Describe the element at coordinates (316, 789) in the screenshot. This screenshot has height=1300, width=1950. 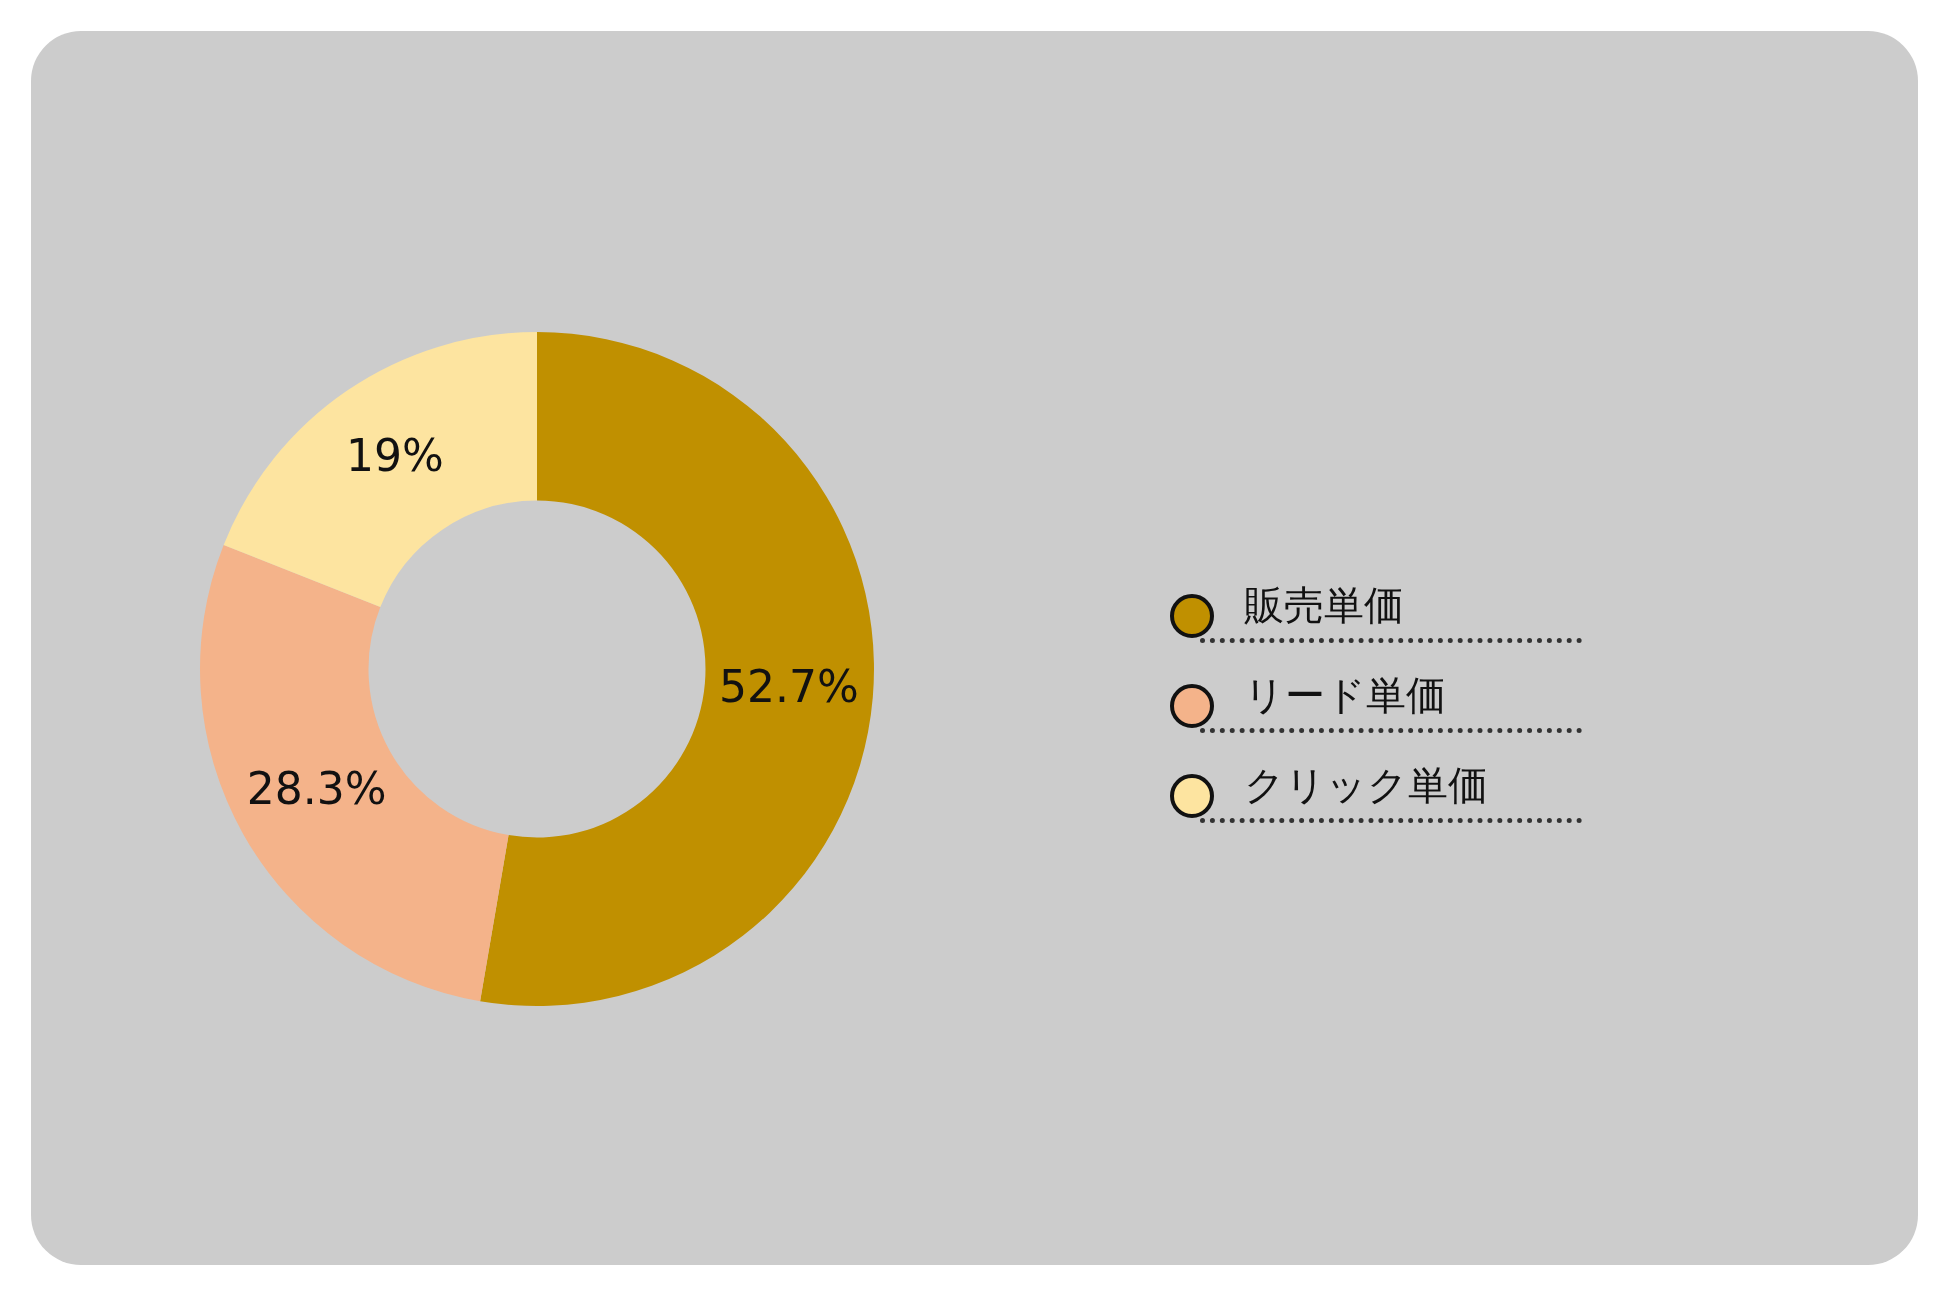
I see `data-label: 28.3%` at that location.